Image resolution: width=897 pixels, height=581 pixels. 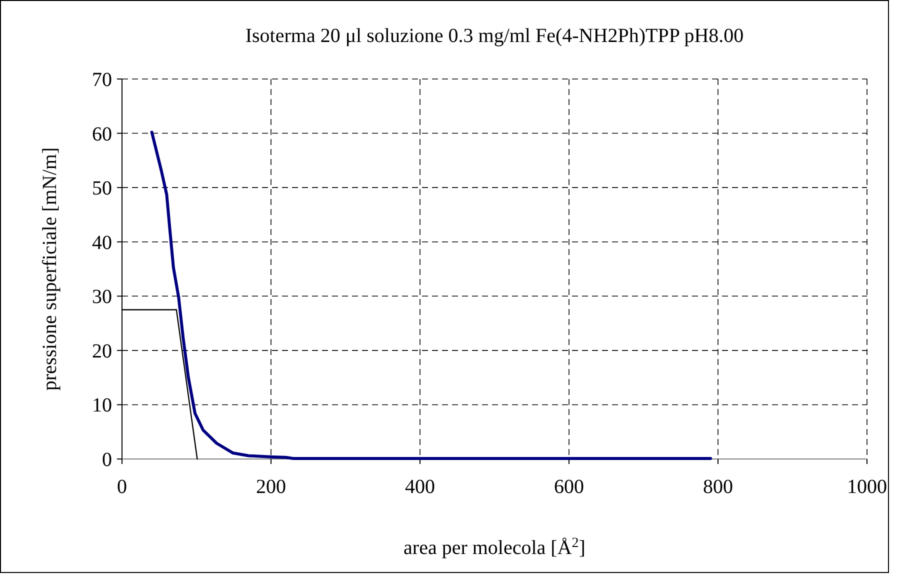 What do you see at coordinates (122, 487) in the screenshot?
I see `x-tick-label: 0` at bounding box center [122, 487].